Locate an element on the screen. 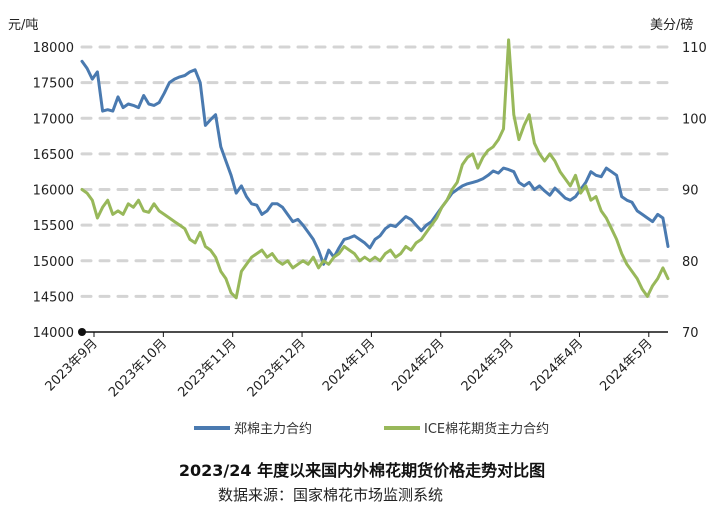 The image size is (724, 520). y-left-tick-label: 17500 is located at coordinates (53, 84).